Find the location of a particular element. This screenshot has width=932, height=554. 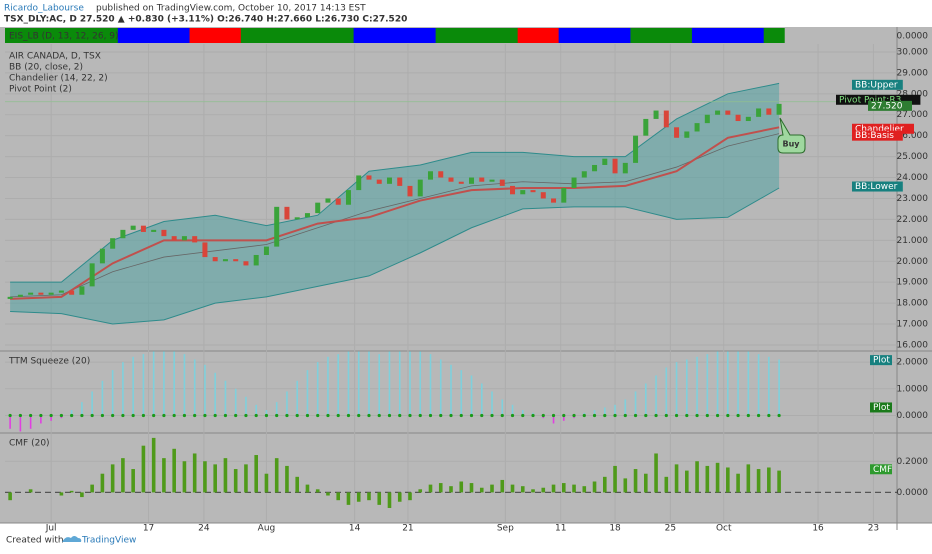

y-tick-label: 24.000 is located at coordinates (913, 178).